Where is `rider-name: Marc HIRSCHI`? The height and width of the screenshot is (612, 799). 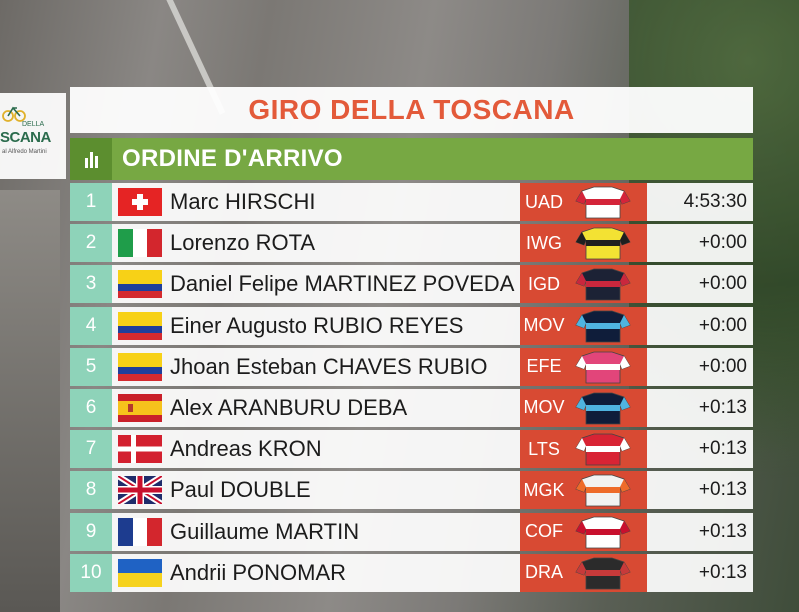
rider-name: Marc HIRSCHI is located at coordinates (243, 201).